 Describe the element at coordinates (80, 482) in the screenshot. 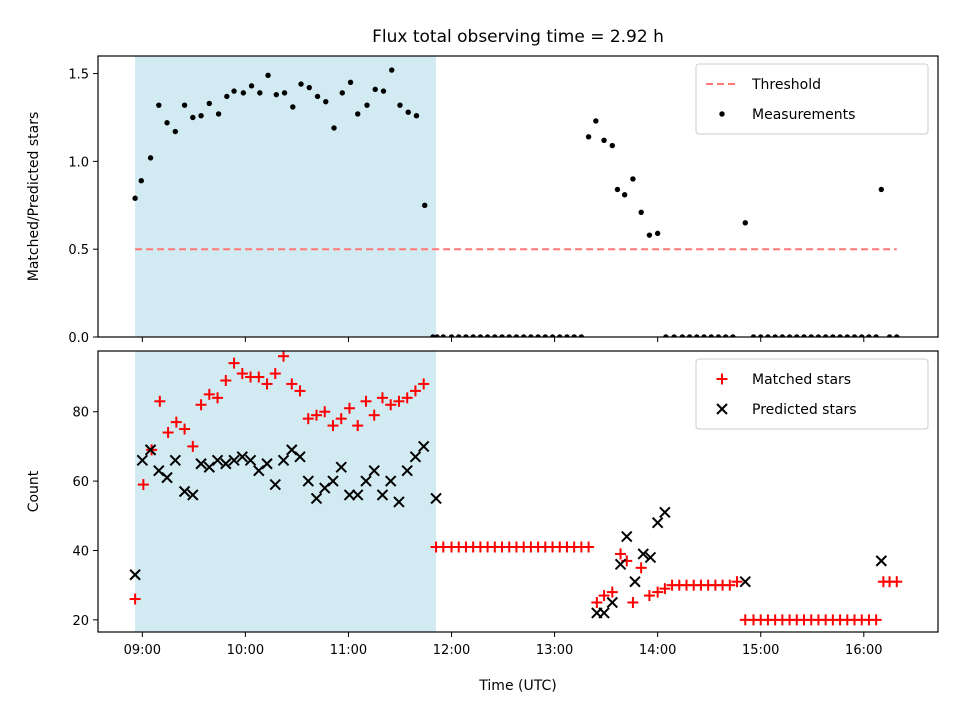

I see `y-tick-label: 60` at that location.